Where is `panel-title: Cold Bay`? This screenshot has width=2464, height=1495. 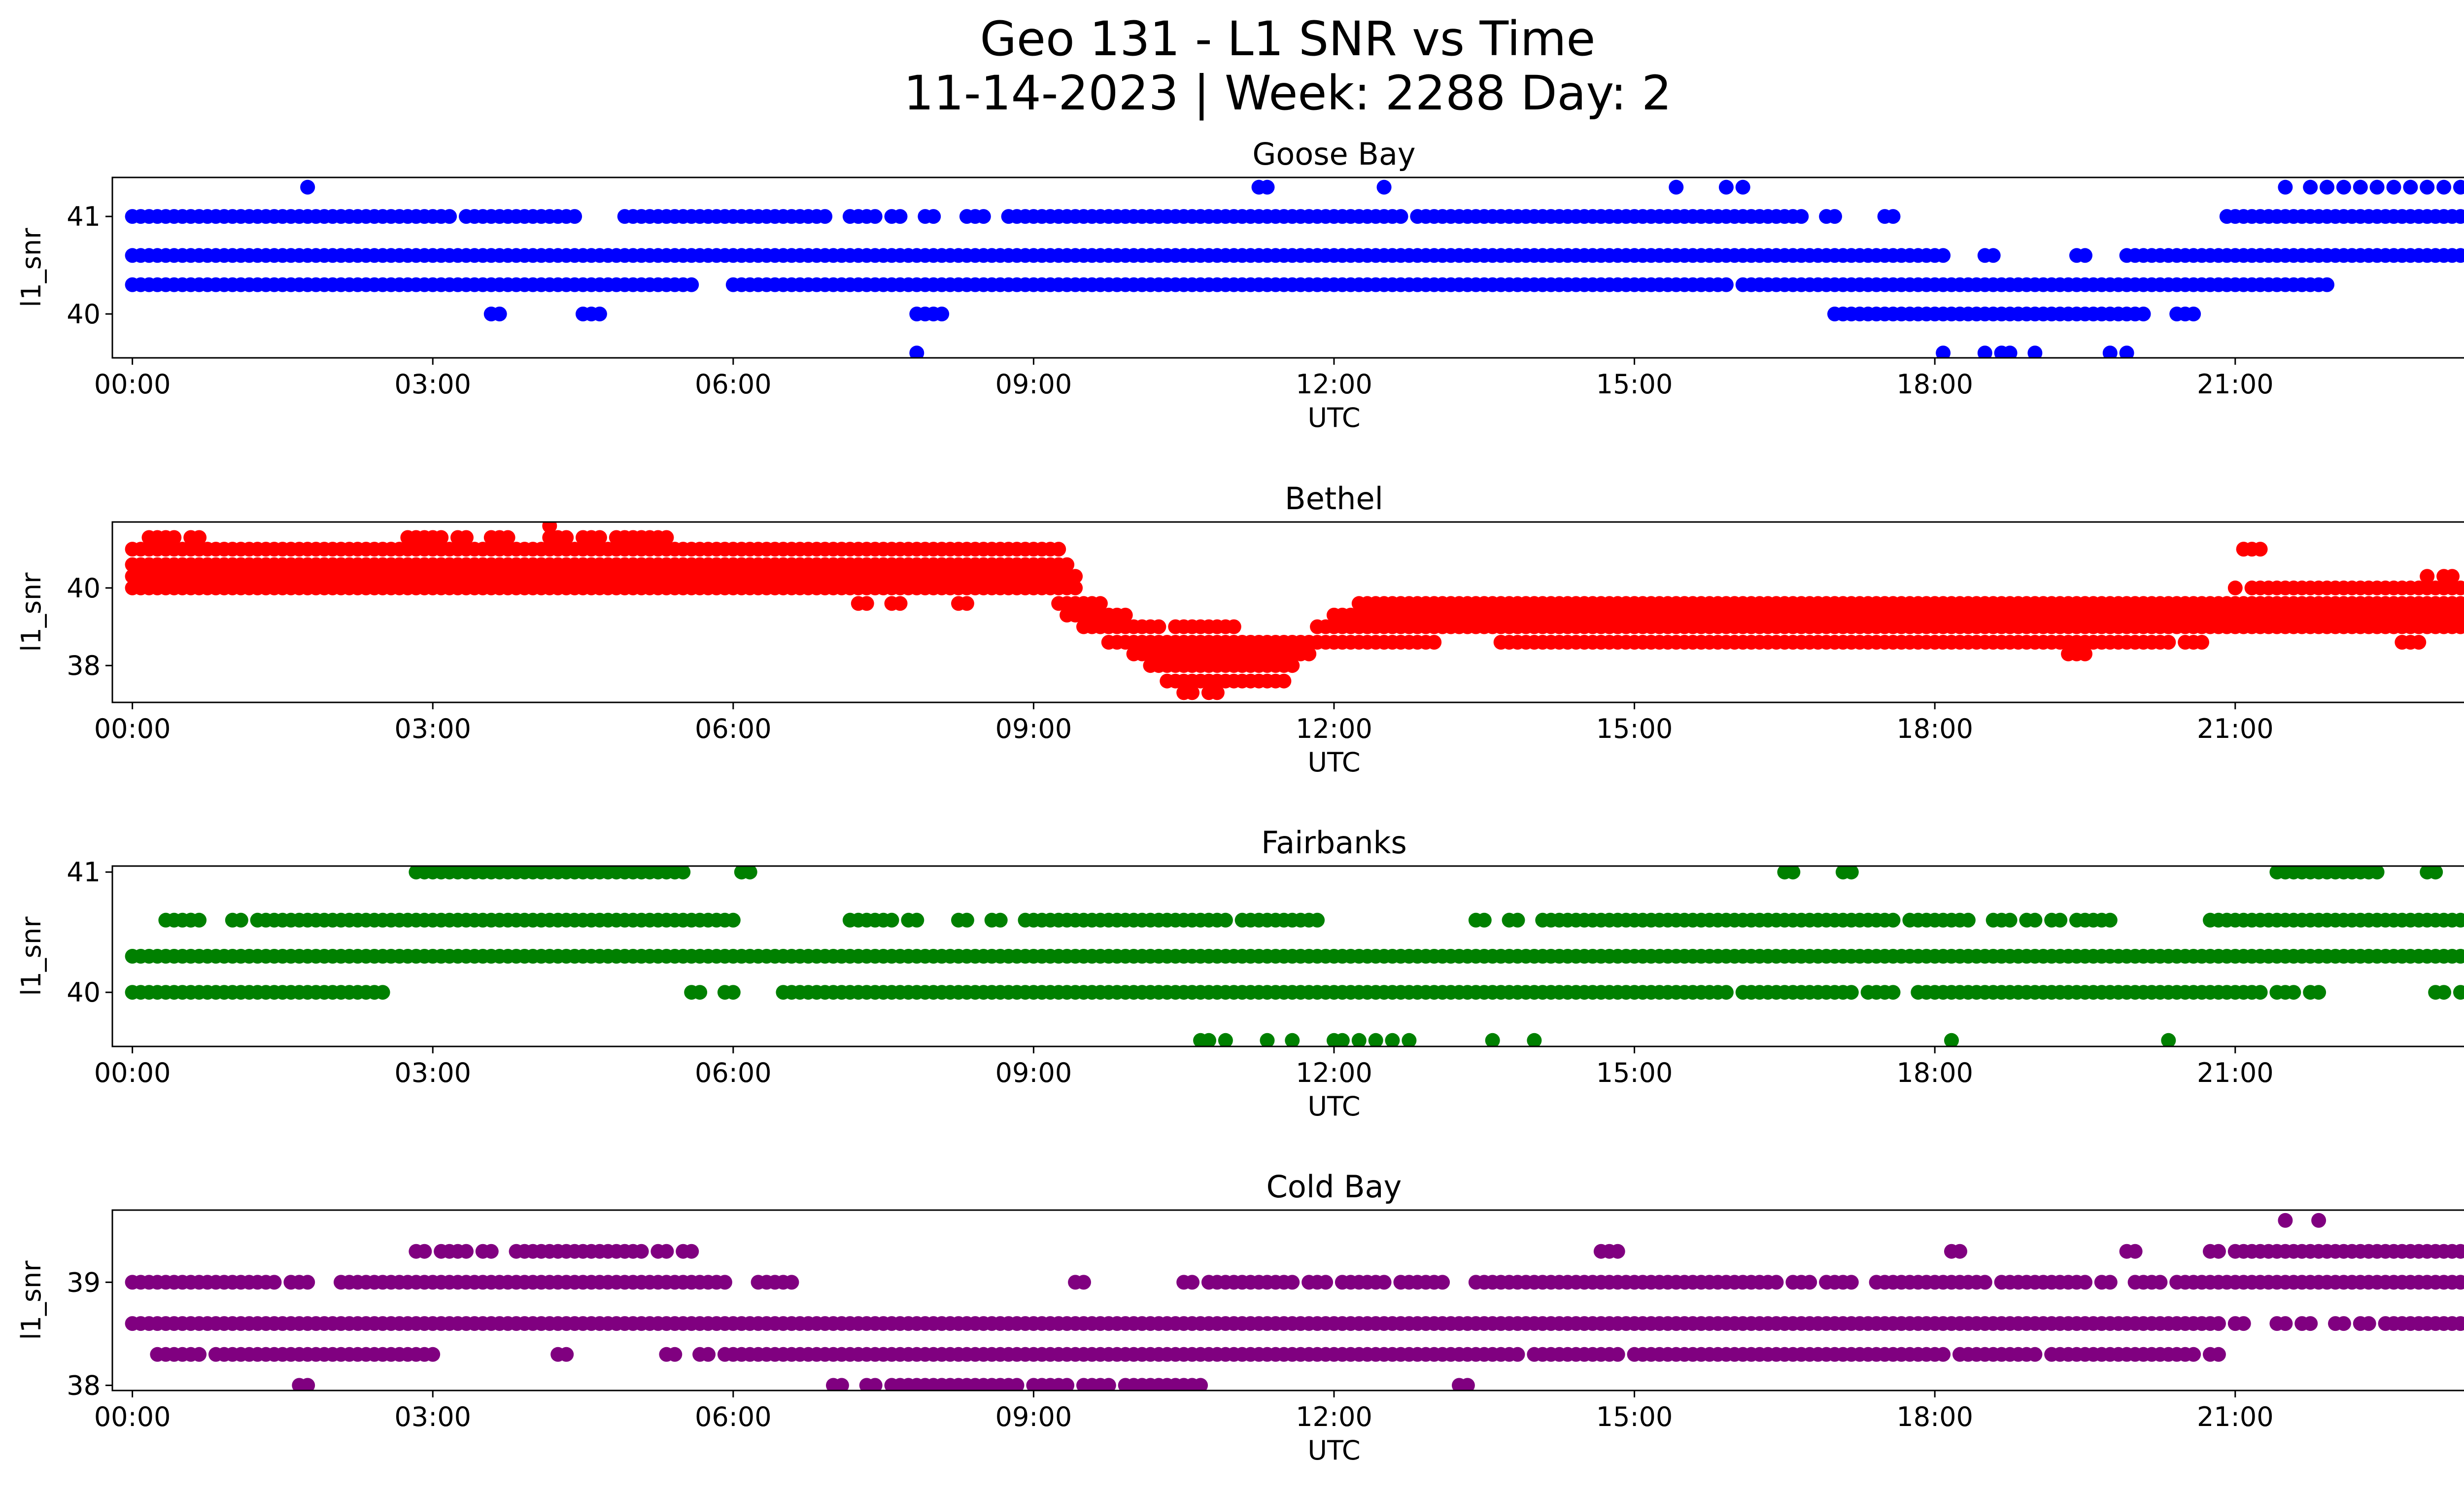
panel-title: Cold Bay is located at coordinates (1334, 1187).